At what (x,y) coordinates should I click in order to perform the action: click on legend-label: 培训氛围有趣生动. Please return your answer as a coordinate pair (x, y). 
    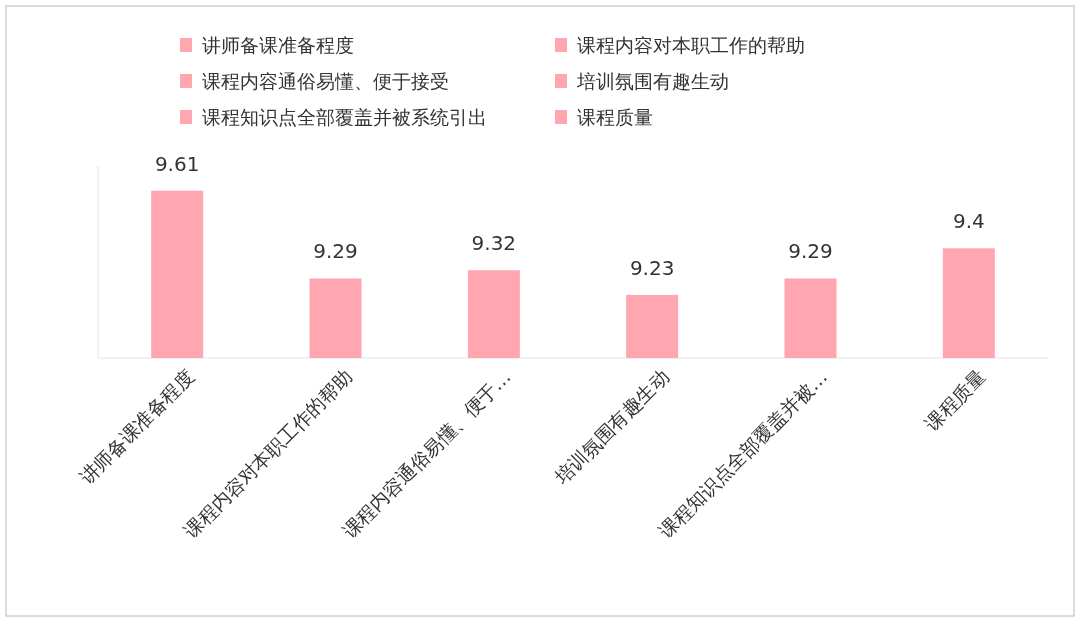
    Looking at the image, I should click on (652, 81).